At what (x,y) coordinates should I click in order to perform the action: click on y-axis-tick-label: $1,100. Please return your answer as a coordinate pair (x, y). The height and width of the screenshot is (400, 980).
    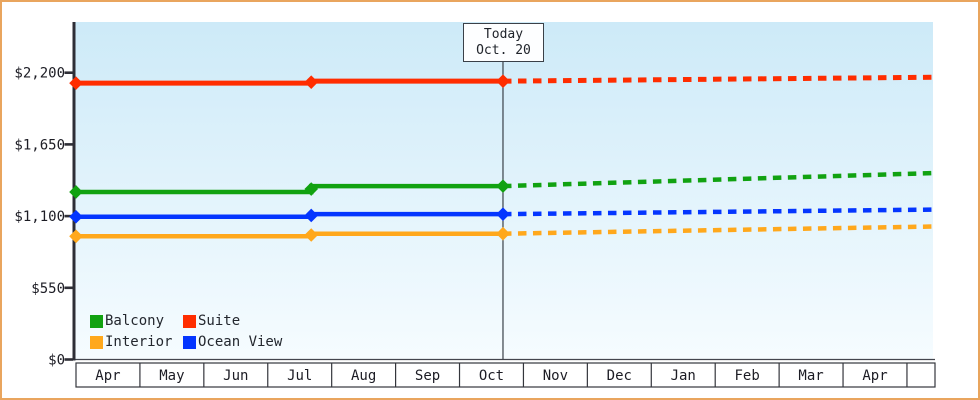
    Looking at the image, I should click on (39, 217).